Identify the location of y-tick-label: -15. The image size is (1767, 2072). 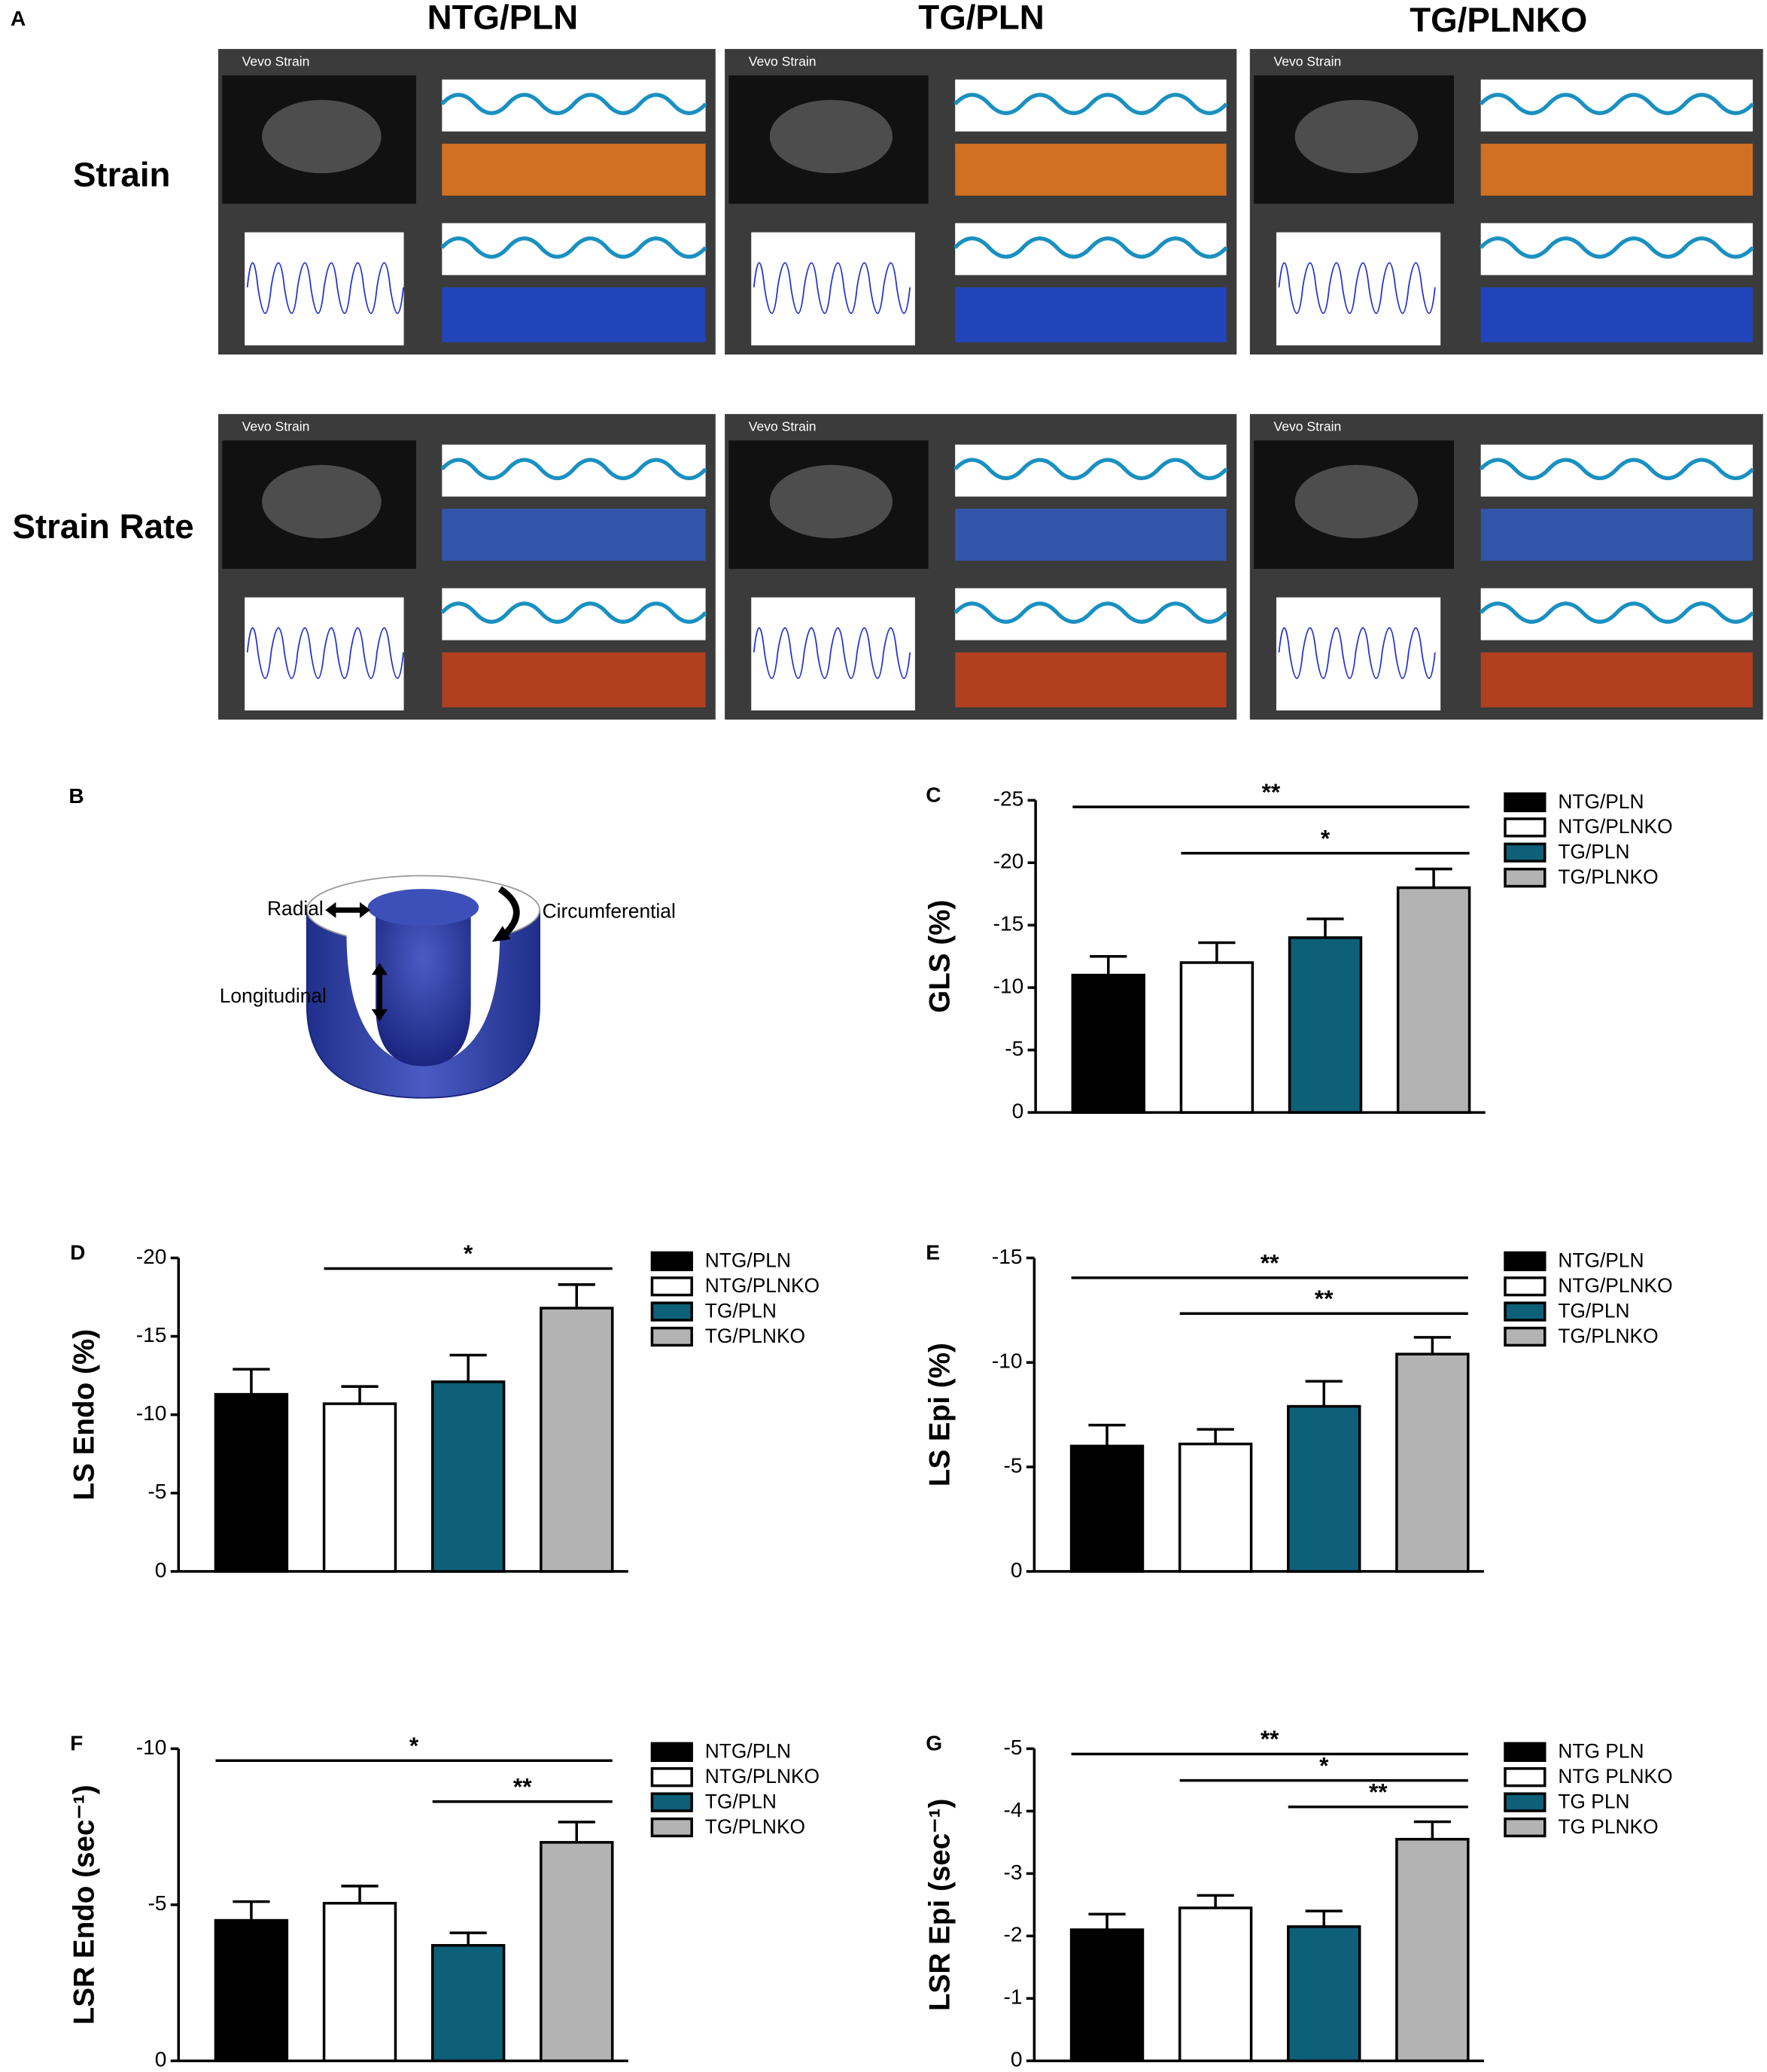
(151, 1334).